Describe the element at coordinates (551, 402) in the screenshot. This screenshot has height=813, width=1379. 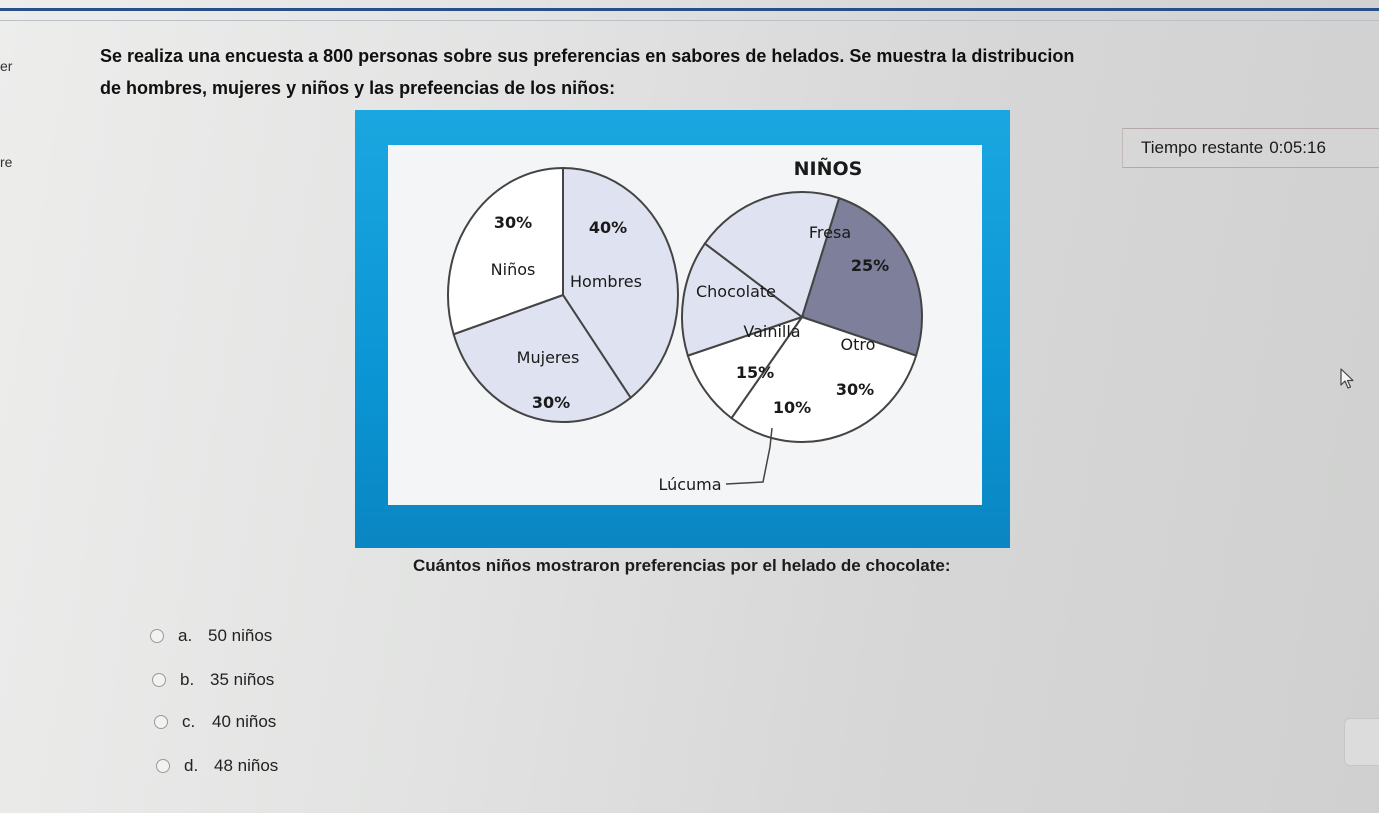
I see `pie1-value-mujeres: 30%` at that location.